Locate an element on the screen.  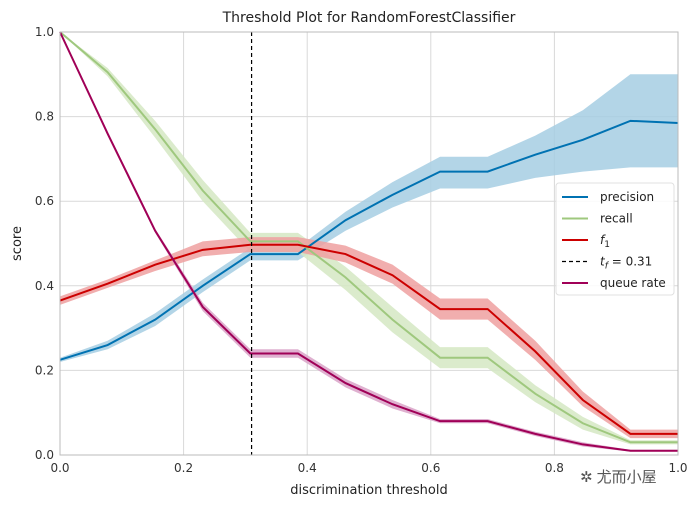
x-tick-label: 0.6 is located at coordinates (430, 468).